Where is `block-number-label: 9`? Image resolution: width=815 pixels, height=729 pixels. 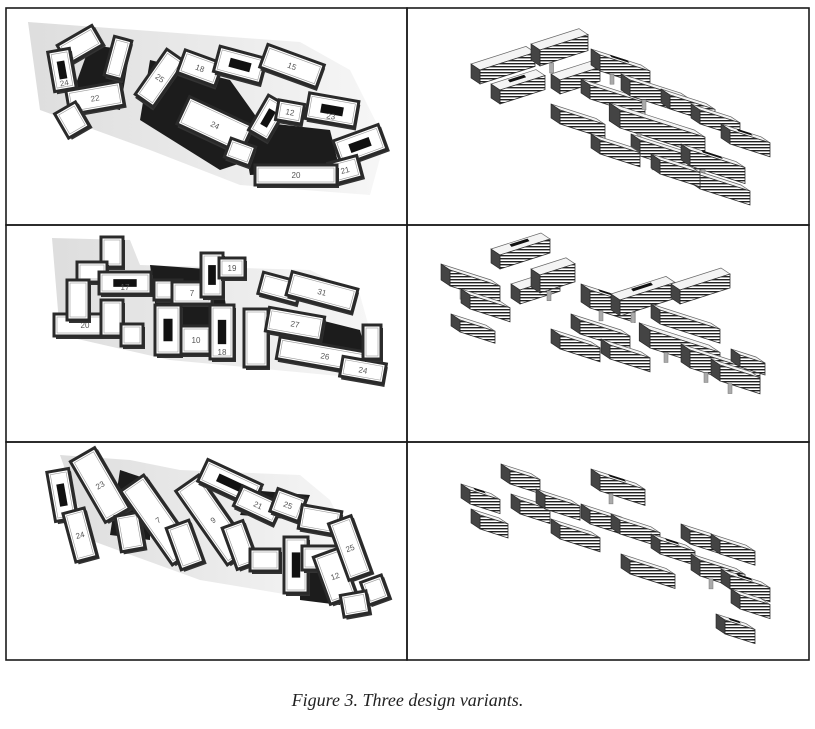
block-number-label: 9 is located at coordinates (213, 520).